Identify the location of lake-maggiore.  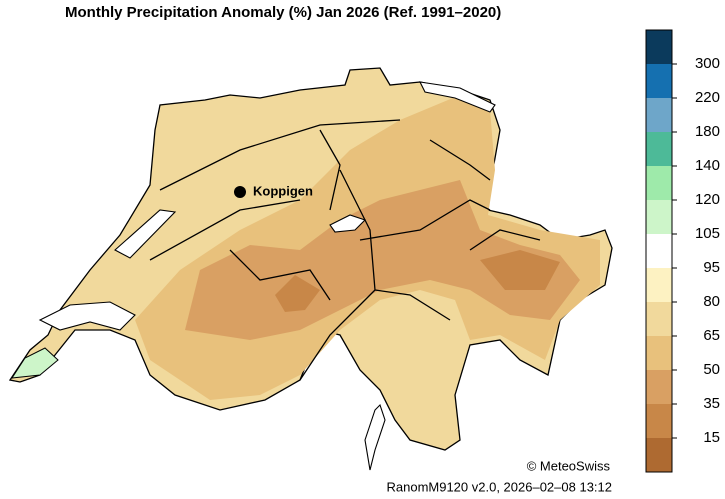
(375, 437).